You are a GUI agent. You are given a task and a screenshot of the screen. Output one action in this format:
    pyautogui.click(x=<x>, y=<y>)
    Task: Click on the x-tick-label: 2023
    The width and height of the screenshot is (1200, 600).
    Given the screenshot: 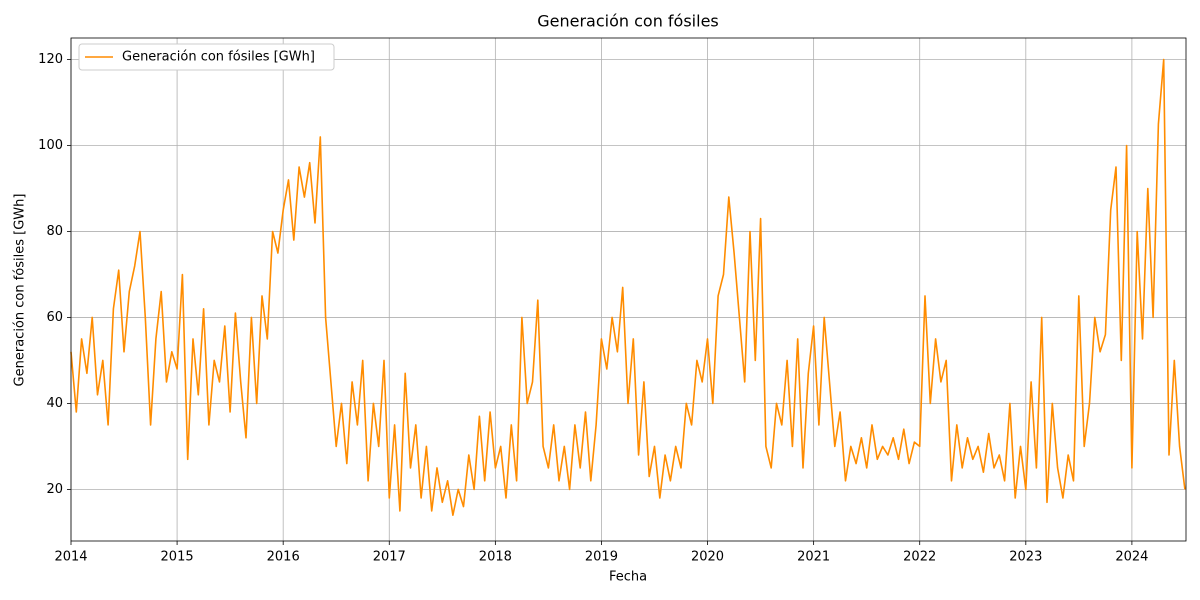 What is the action you would take?
    pyautogui.click(x=1025, y=557)
    